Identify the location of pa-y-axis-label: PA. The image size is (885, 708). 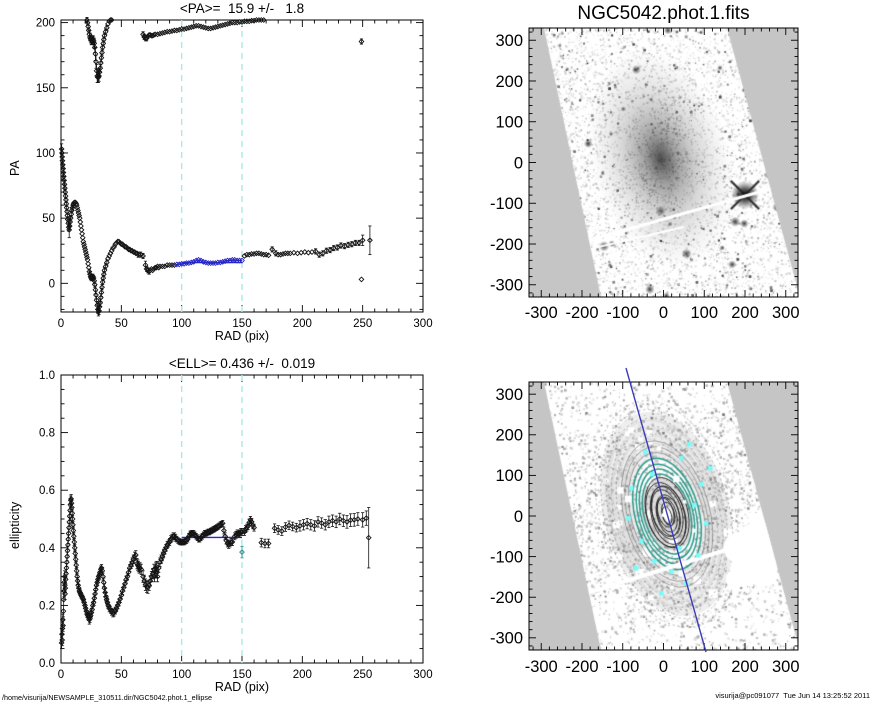
(15, 168).